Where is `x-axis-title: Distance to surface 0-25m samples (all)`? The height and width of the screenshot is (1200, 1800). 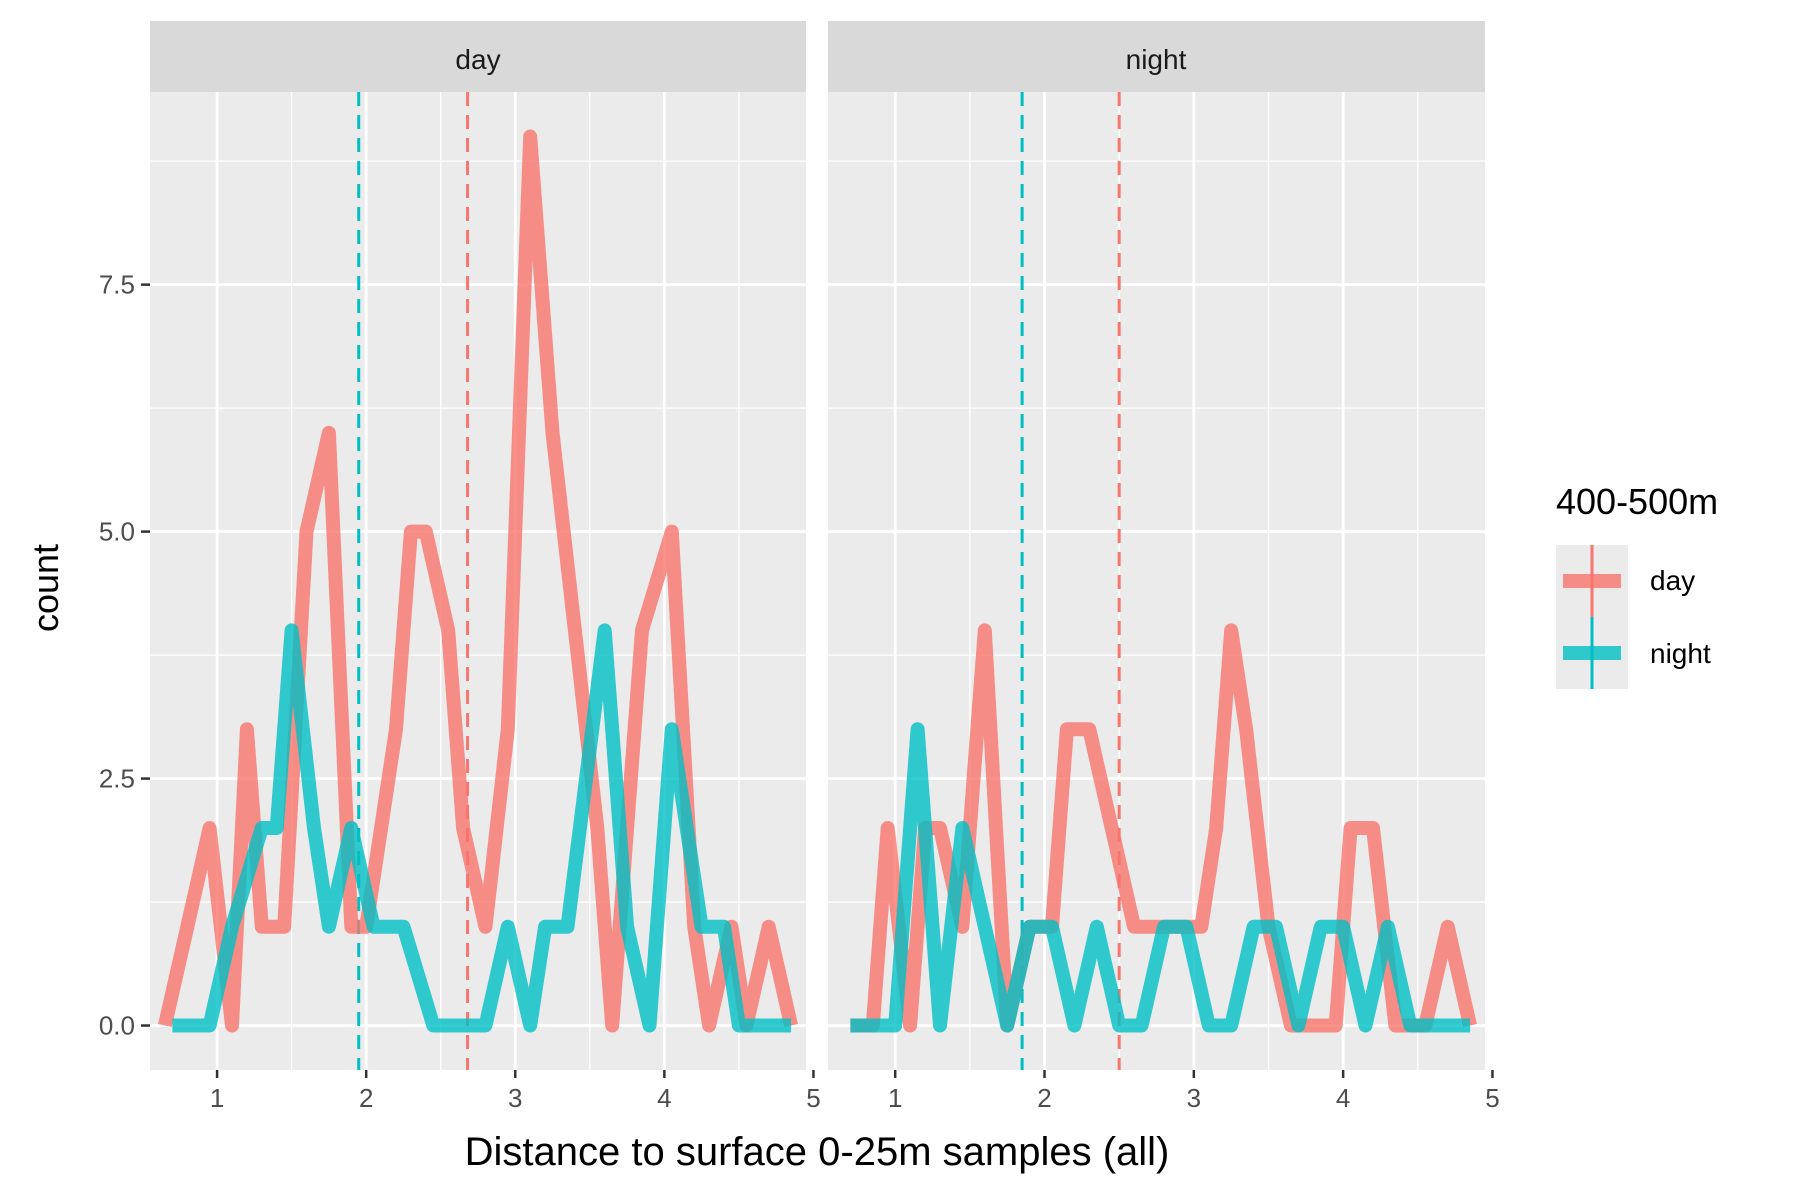
x-axis-title: Distance to surface 0-25m samples (all) is located at coordinates (817, 1152).